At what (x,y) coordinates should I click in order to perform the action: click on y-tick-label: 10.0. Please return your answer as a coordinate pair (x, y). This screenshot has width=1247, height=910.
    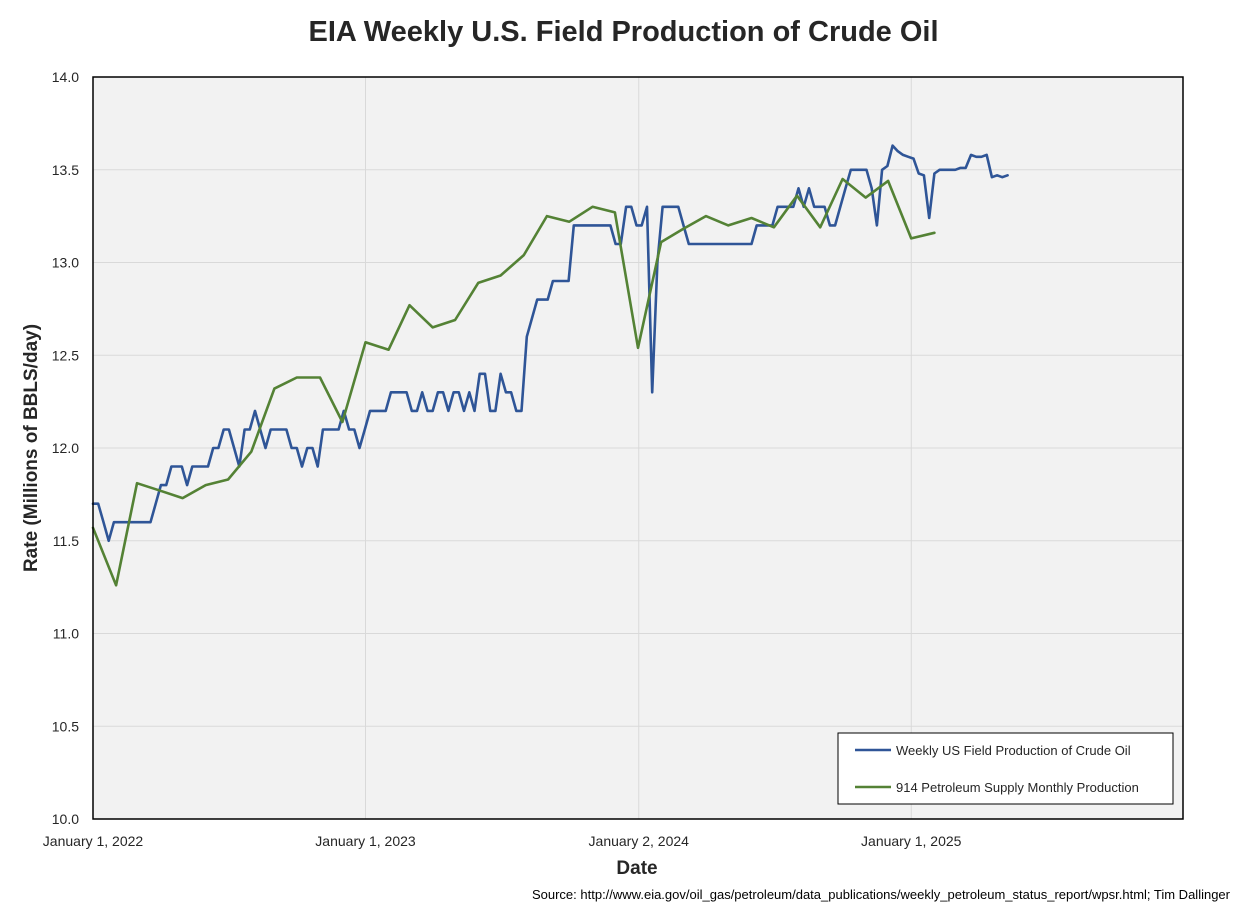
    Looking at the image, I should click on (65, 819).